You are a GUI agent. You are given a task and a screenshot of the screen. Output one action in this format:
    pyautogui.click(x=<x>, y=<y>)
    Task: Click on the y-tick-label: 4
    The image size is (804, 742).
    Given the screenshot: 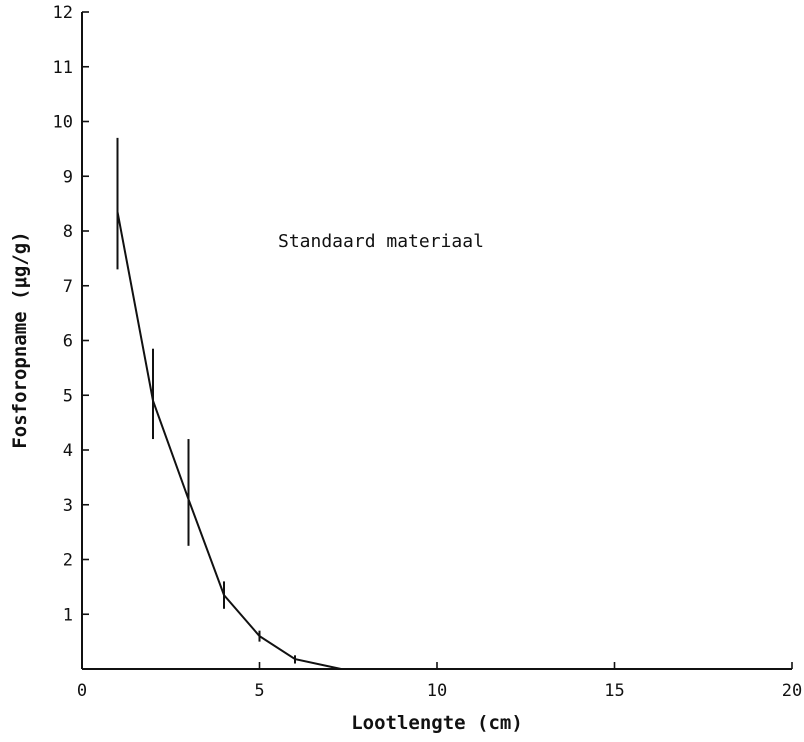 What is the action you would take?
    pyautogui.click(x=68, y=451)
    